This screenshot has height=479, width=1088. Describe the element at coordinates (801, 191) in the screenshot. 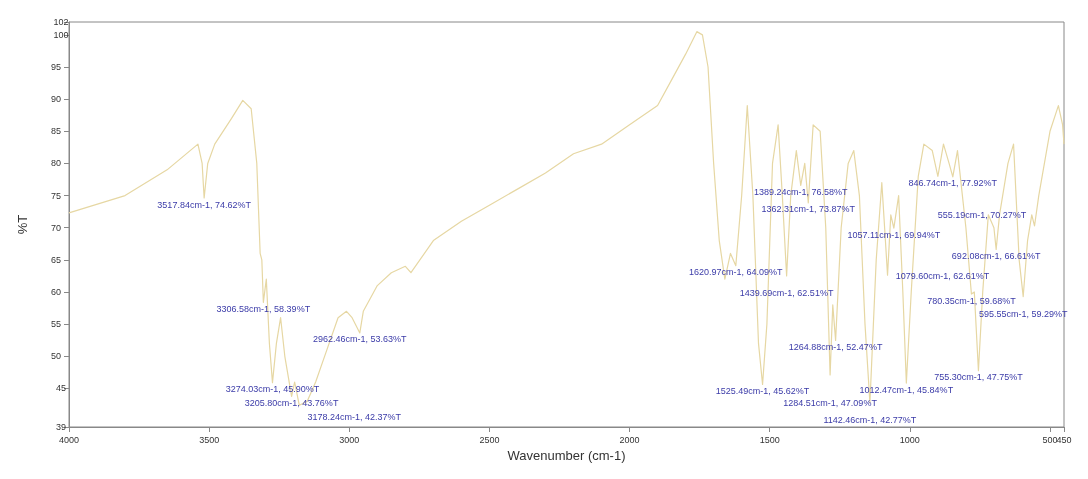

I see `annotation: 1389.24cm-1, 76.58%T` at that location.